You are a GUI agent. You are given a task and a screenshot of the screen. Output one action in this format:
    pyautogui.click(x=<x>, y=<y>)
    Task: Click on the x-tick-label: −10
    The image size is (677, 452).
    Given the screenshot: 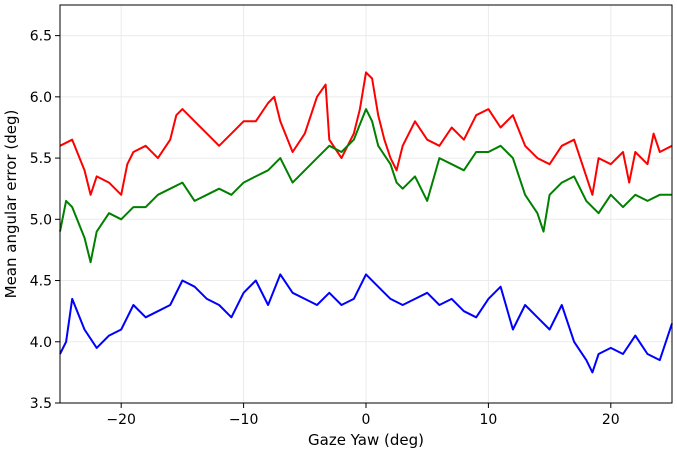 What is the action you would take?
    pyautogui.click(x=244, y=420)
    